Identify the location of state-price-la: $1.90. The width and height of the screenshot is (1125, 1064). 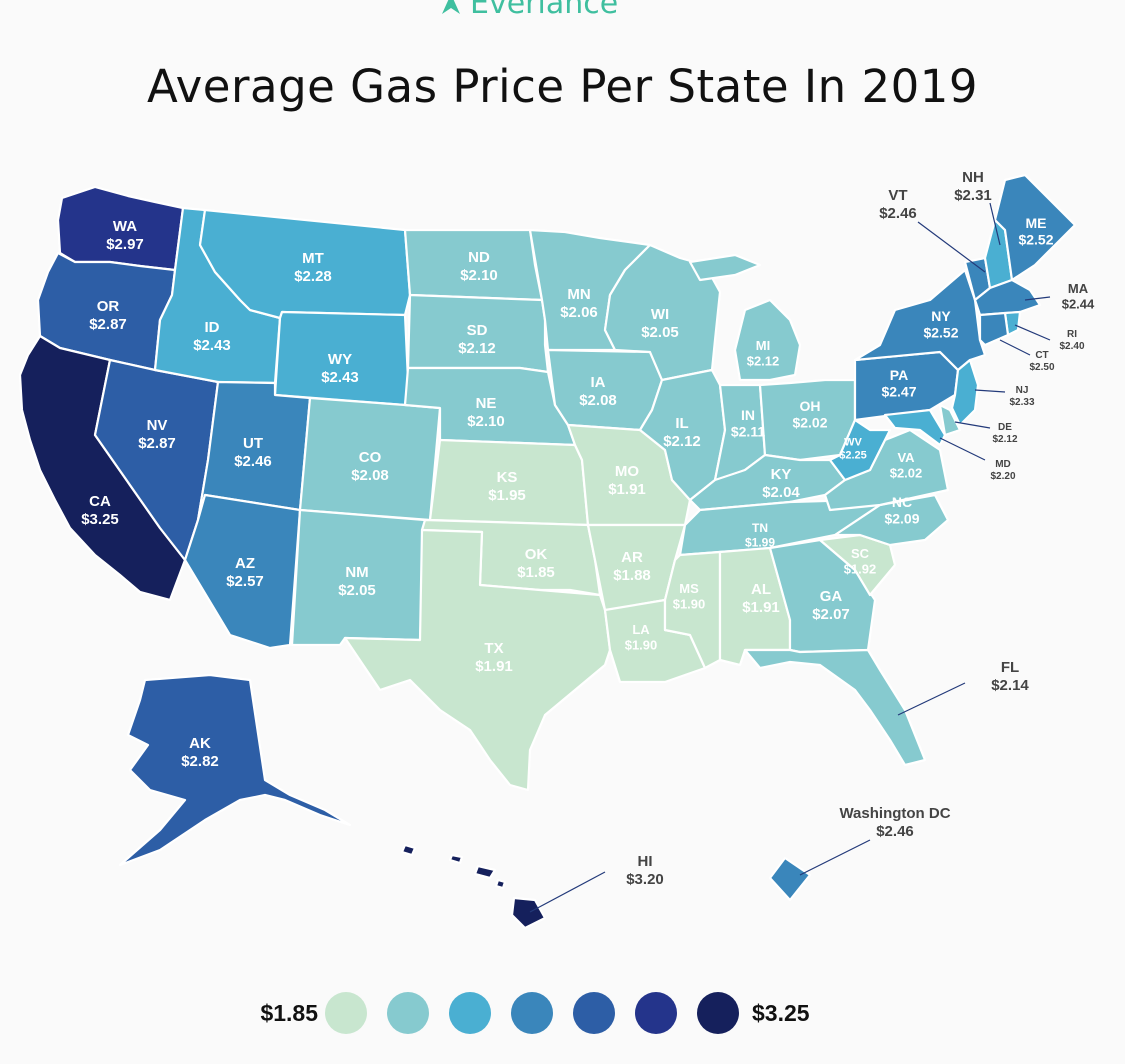
(641, 645).